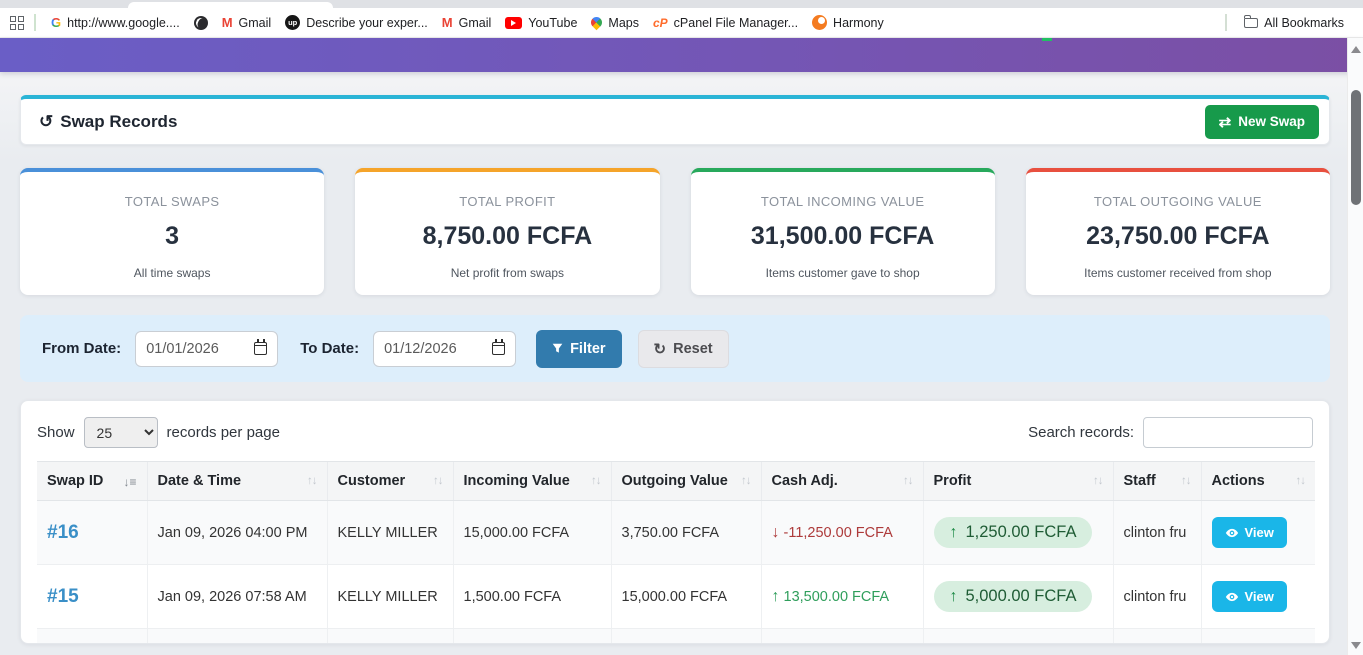  I want to click on col-customer: ↑↓ Customer, so click(389, 481).